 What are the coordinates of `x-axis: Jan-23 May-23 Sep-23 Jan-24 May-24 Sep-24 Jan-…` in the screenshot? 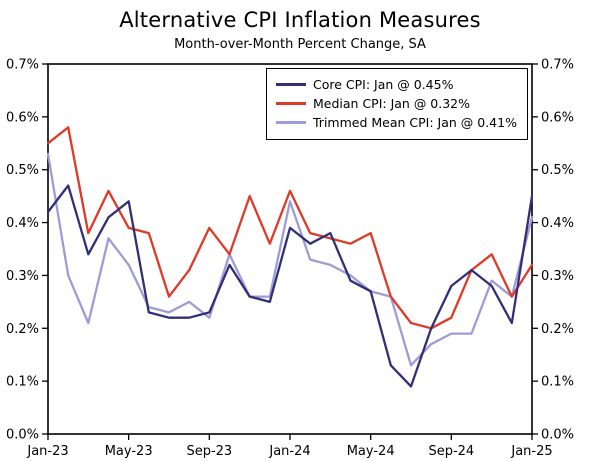 It's located at (289, 446).